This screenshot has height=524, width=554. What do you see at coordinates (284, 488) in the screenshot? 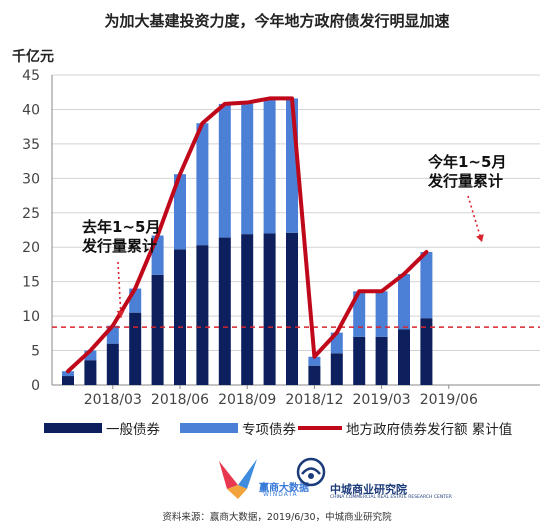
I see `winshang-logo-text: 赢商大数据` at bounding box center [284, 488].